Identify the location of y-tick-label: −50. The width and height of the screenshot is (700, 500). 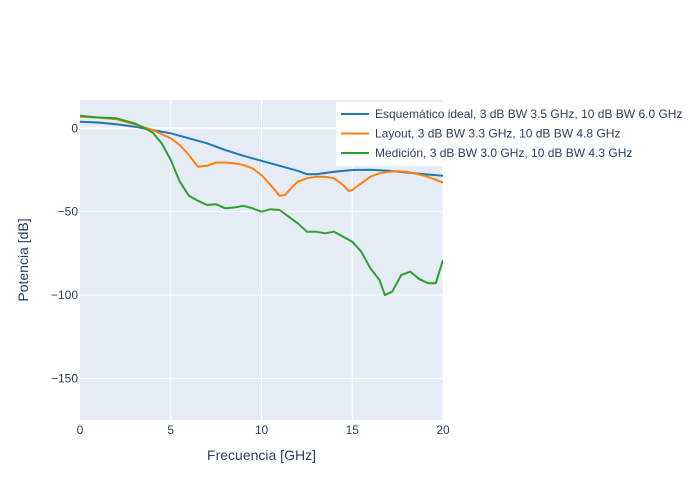
(68, 212).